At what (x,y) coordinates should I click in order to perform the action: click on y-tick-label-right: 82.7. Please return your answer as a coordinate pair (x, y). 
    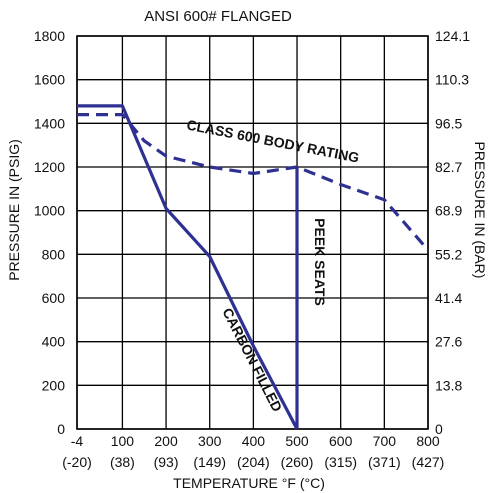
    Looking at the image, I should click on (448, 167).